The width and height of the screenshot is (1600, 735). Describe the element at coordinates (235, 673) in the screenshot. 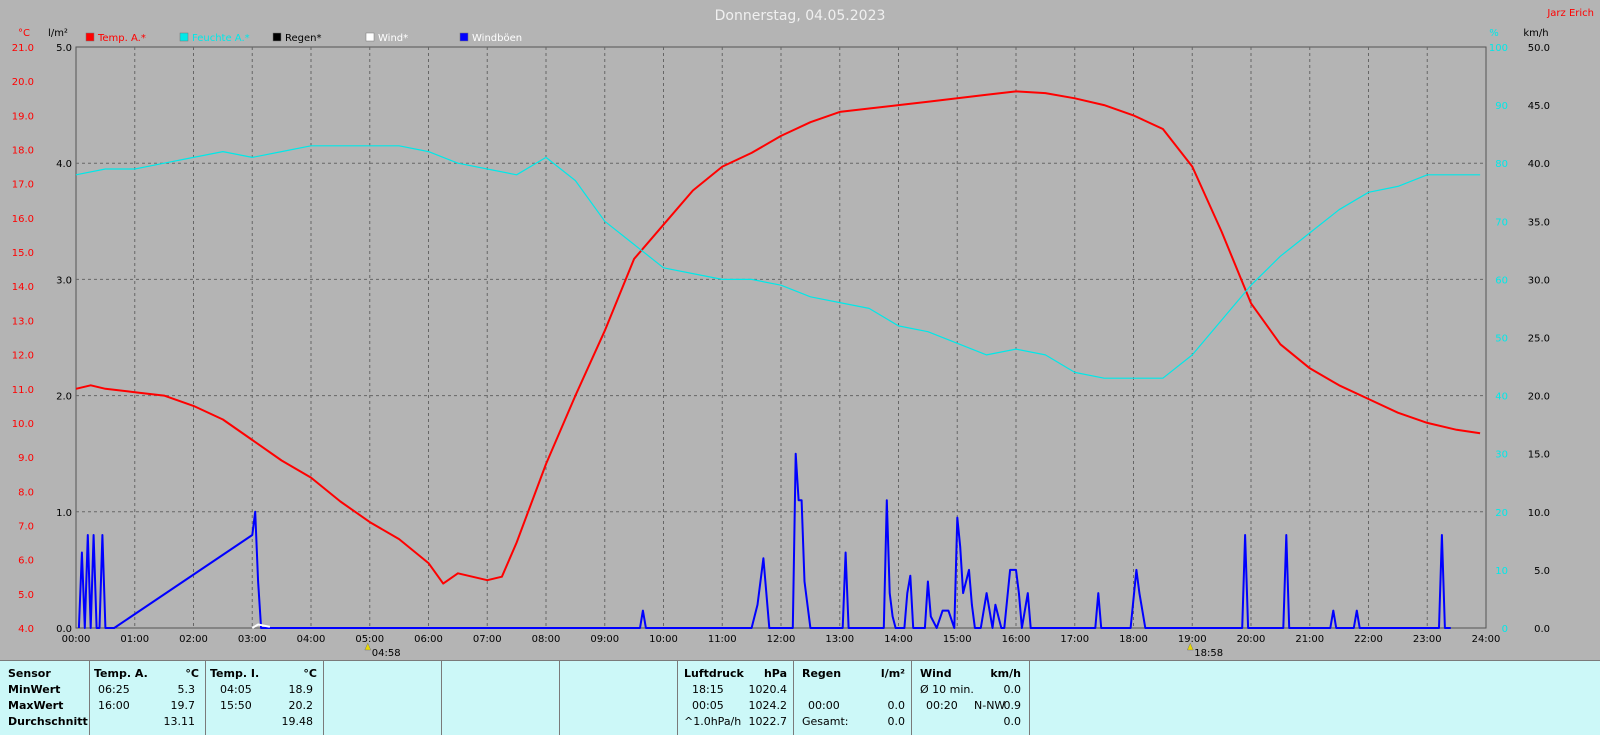

I see `temp-i-header: Temp. I.` at that location.